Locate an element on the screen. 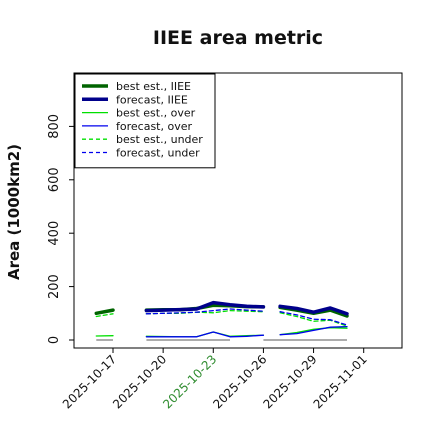 Image resolution: width=440 pixels, height=440 pixels. y-axis-ticks: 0 200 400 600 800 is located at coordinates (60, 229).